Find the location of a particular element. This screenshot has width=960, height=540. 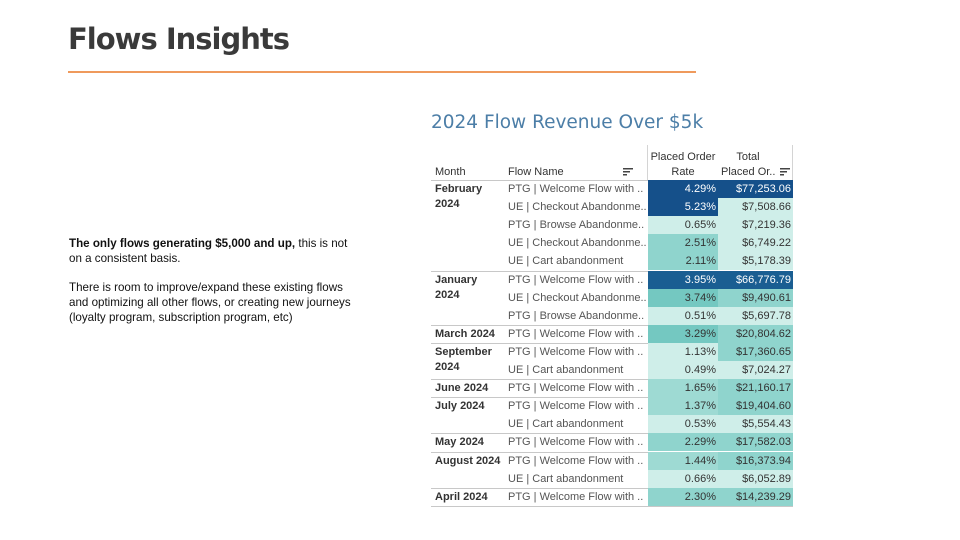

month-cell: June 2024 is located at coordinates (462, 388).